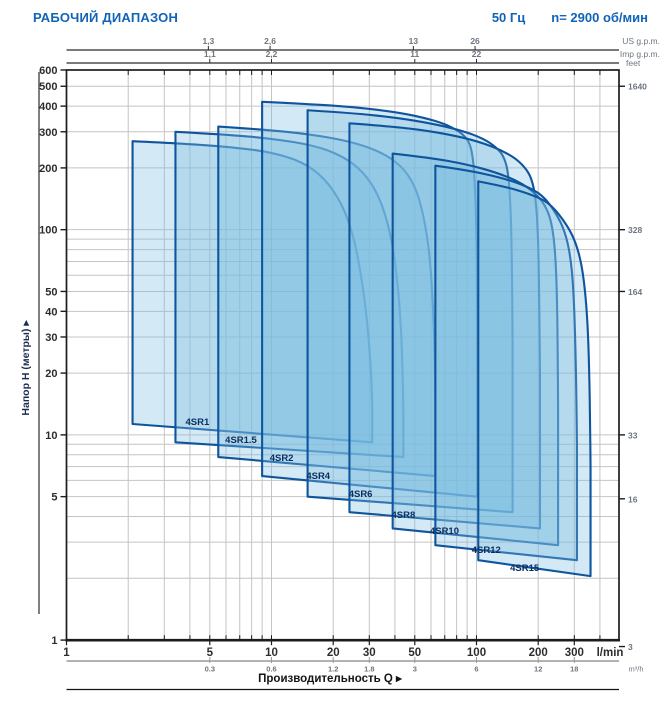  I want to click on y-left-tick-label: 30, so click(51, 338).